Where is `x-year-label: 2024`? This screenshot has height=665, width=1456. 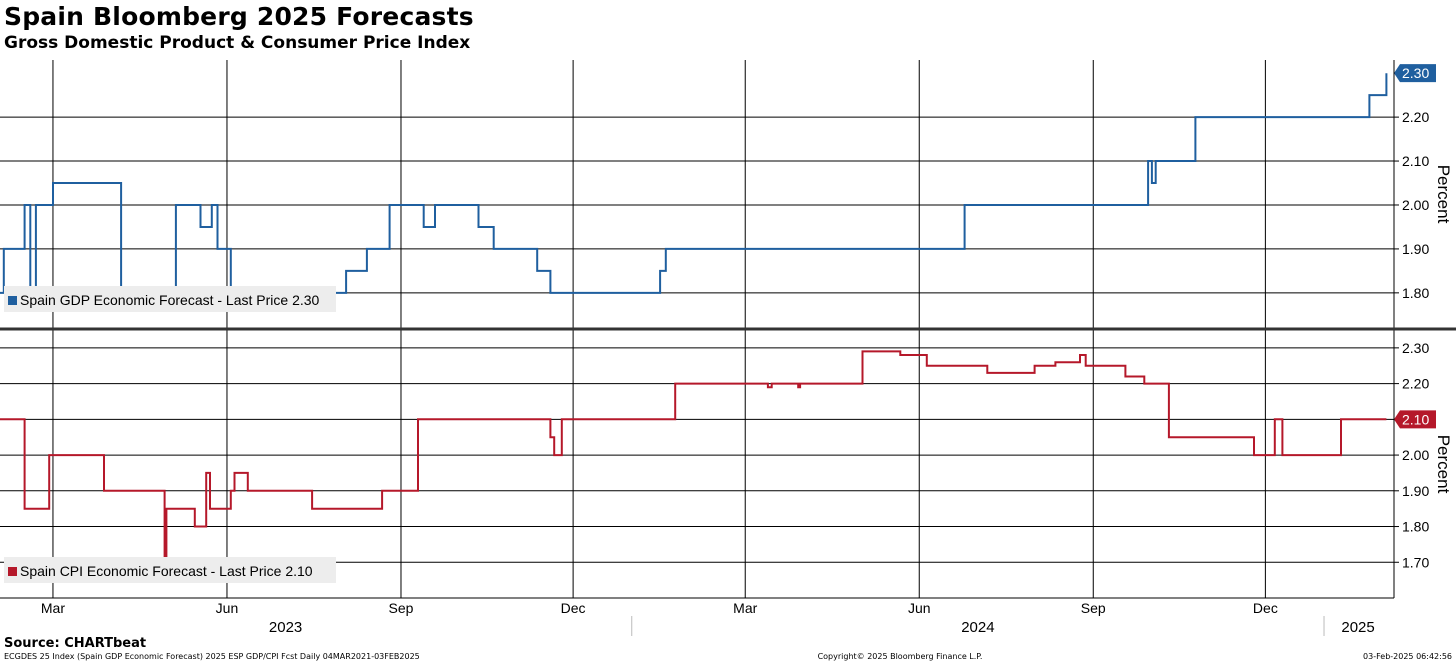
x-year-label: 2024 is located at coordinates (977, 627).